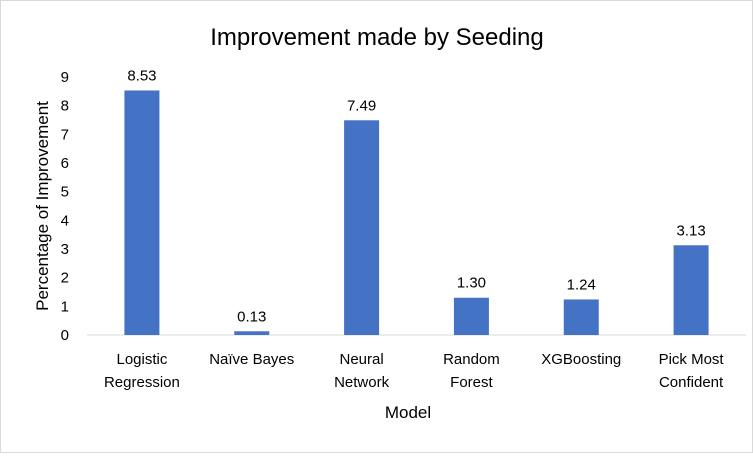 Image resolution: width=753 pixels, height=457 pixels. Describe the element at coordinates (251, 359) in the screenshot. I see `x-category-label: Naïve Bayes` at that location.